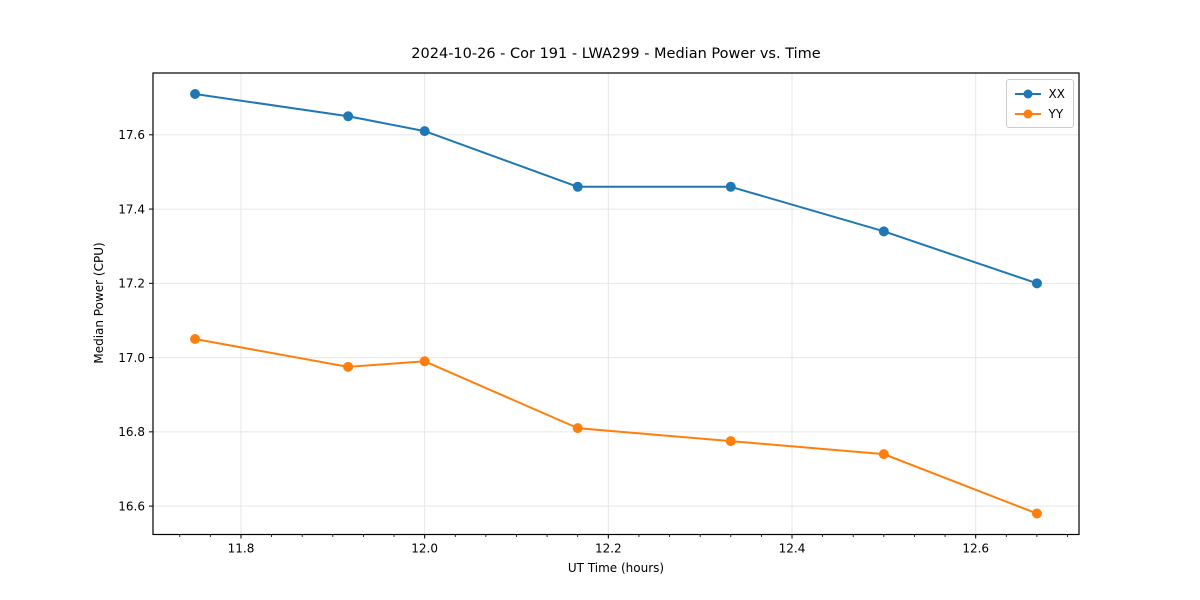 The height and width of the screenshot is (600, 1200). I want to click on y-axis-label: Median Power (CPU), so click(99, 303).